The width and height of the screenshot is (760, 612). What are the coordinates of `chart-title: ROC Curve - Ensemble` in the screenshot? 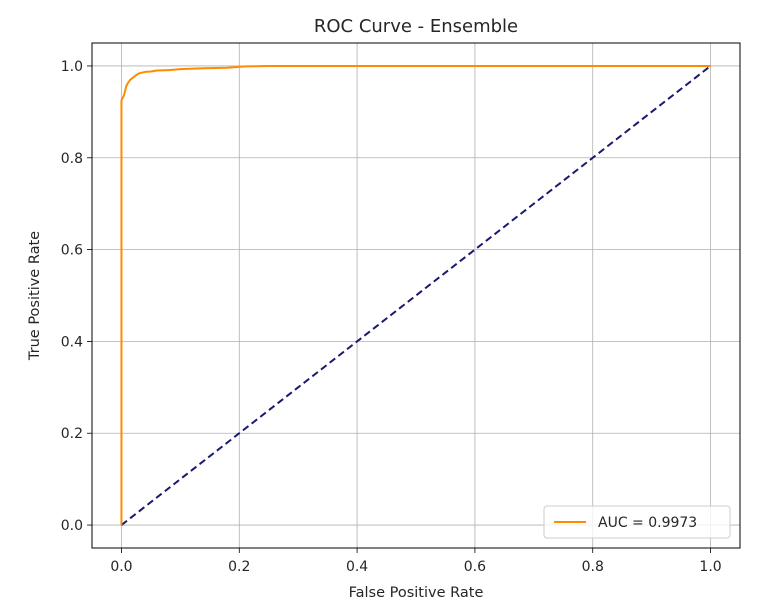 It's located at (416, 26).